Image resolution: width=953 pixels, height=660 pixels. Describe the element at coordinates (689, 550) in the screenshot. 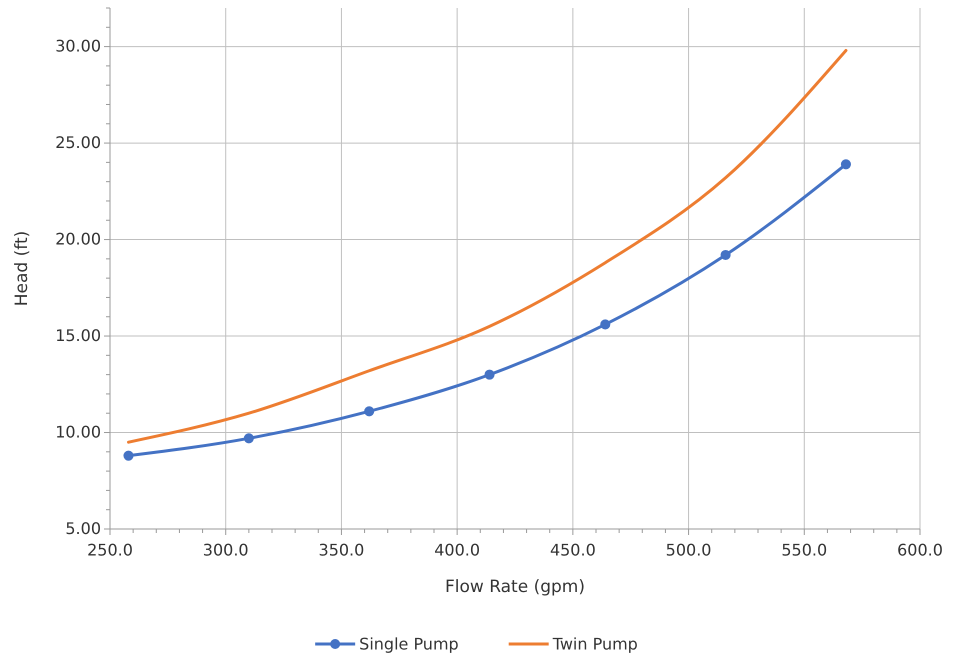

I see `x-tick-label: 500.0` at that location.